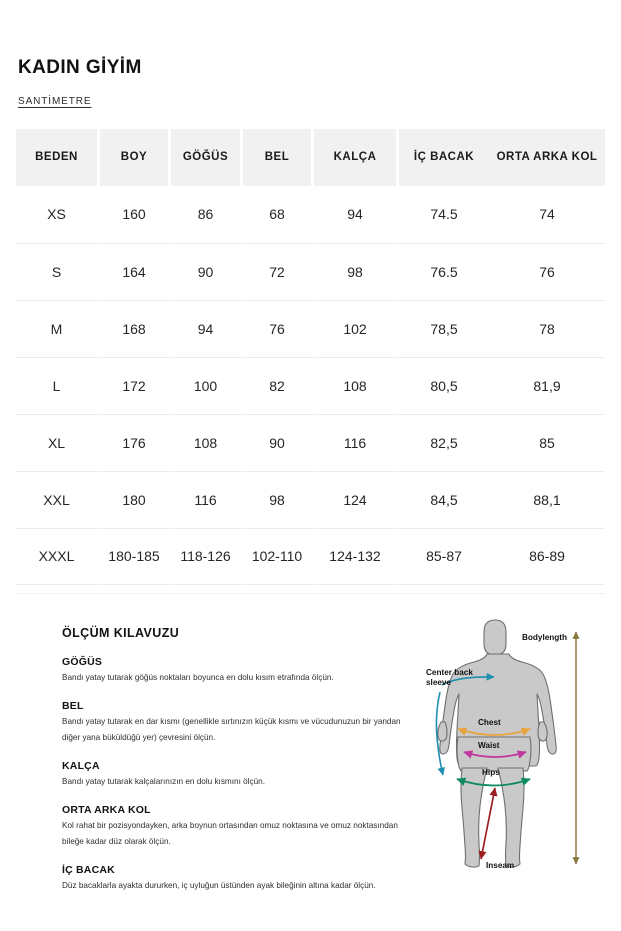  What do you see at coordinates (356, 328) in the screenshot?
I see `cell-kalca: 102` at bounding box center [356, 328].